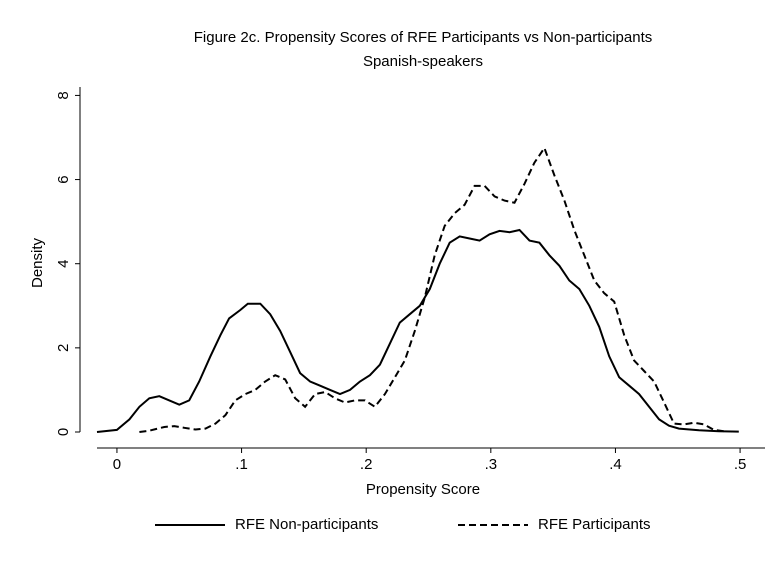  I want to click on x-tick-label: .1, so click(241, 464).